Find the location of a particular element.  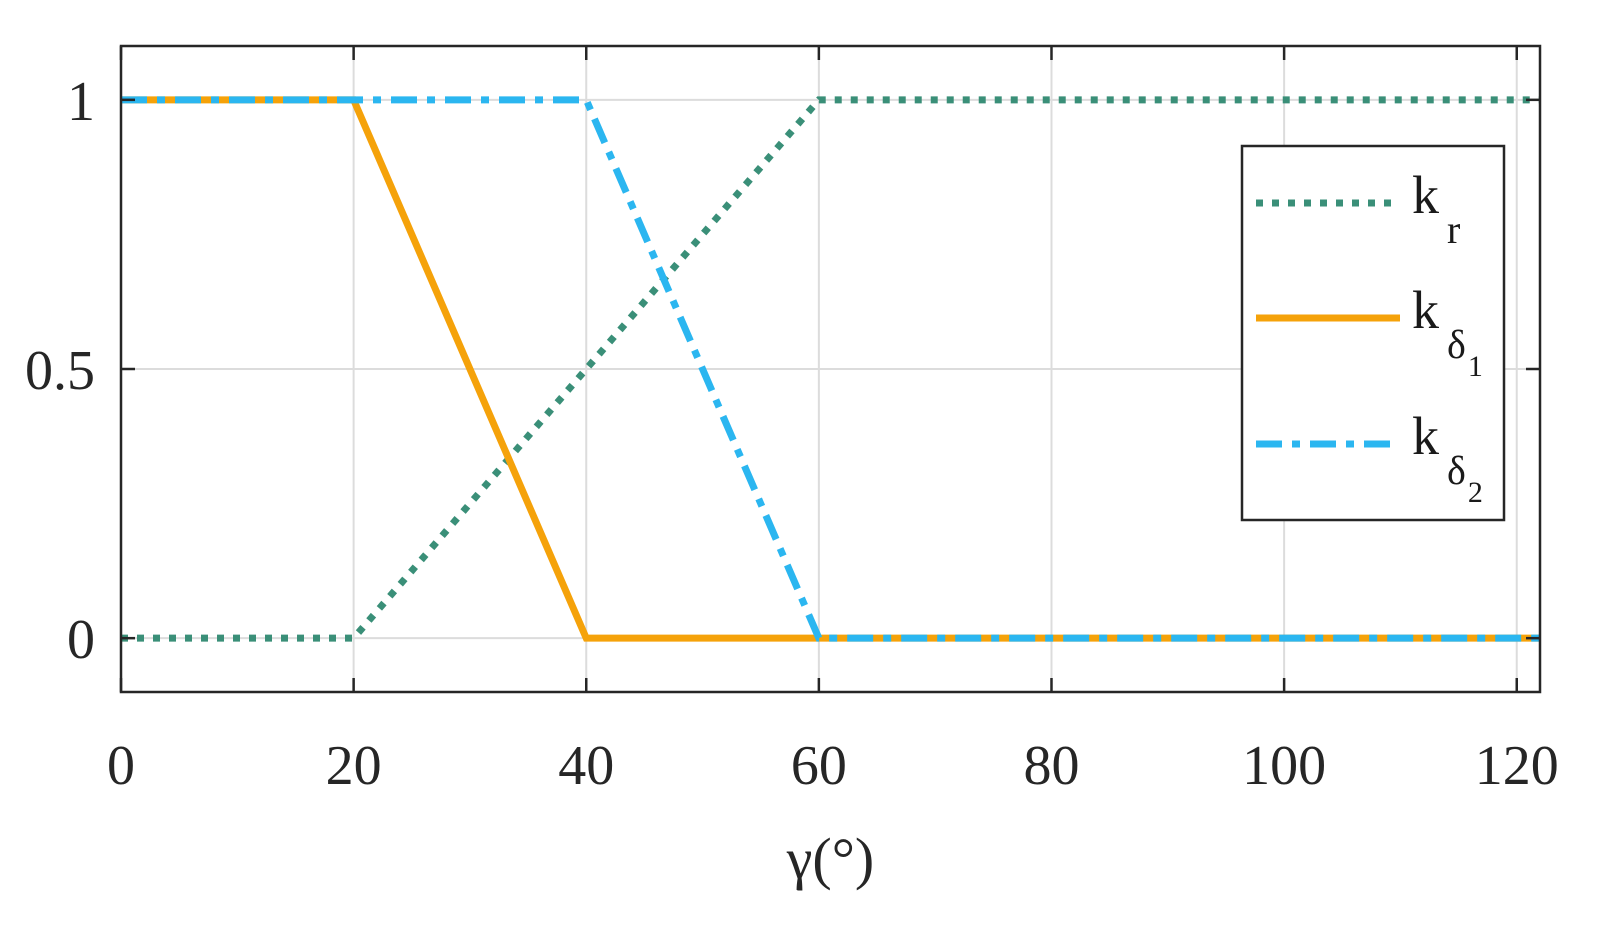

legend: kr kδ1 kδ2 is located at coordinates (1373, 333).